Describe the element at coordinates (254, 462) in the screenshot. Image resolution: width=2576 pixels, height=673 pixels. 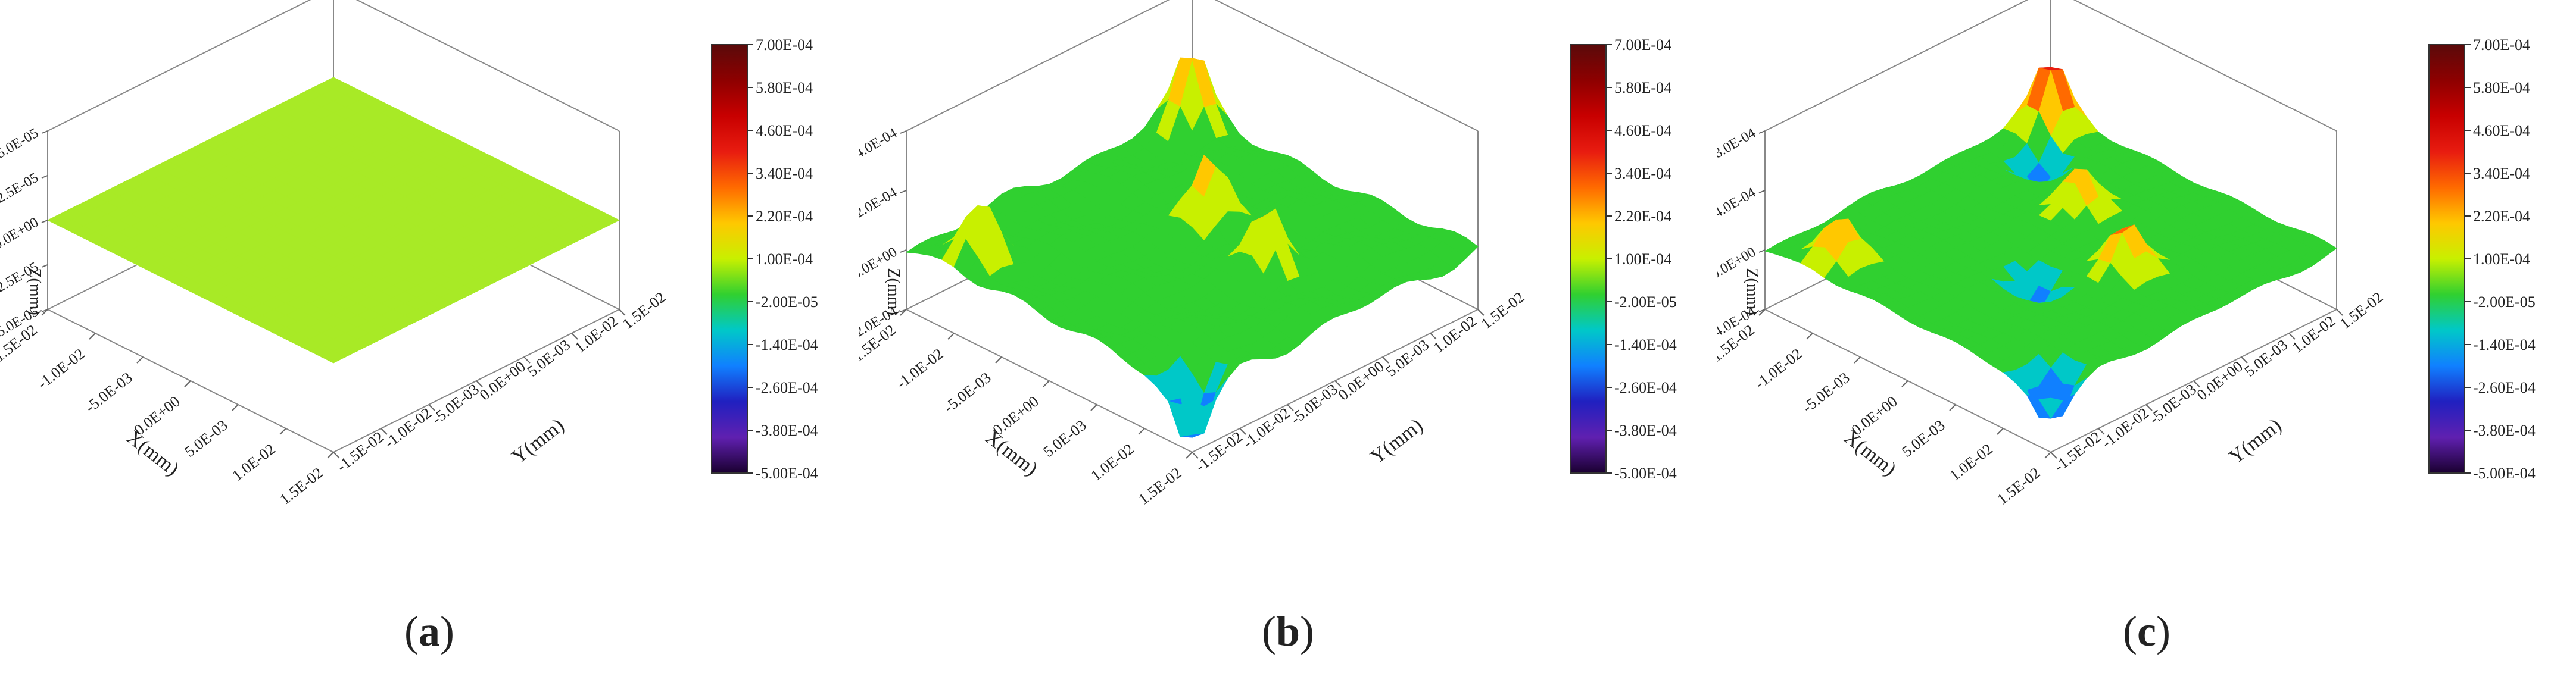
I see `x-tick-label: 1.0E-02` at that location.